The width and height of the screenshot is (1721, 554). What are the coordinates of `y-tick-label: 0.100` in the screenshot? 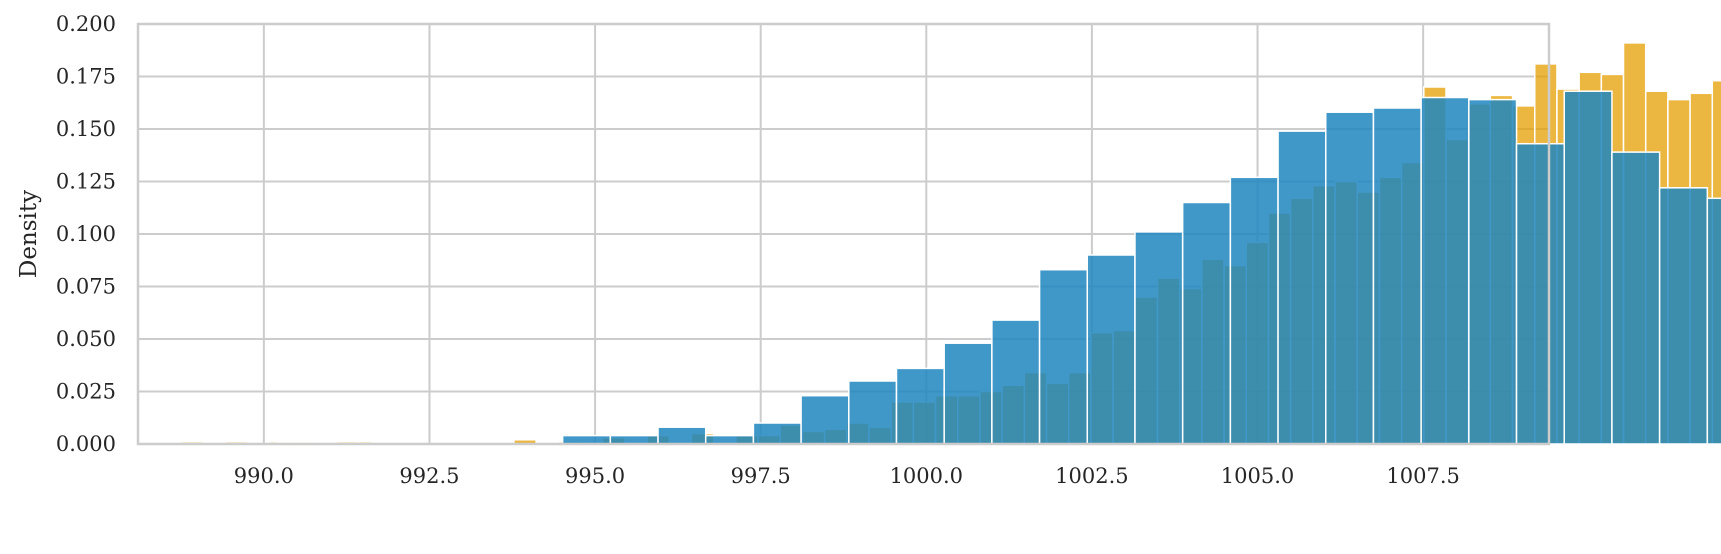 It's located at (86, 234).